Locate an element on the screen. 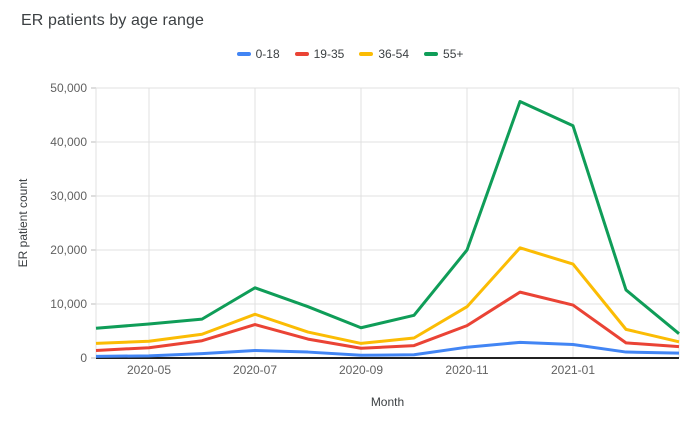 The height and width of the screenshot is (430, 700). y-tick-label: 20,000 is located at coordinates (68, 250).